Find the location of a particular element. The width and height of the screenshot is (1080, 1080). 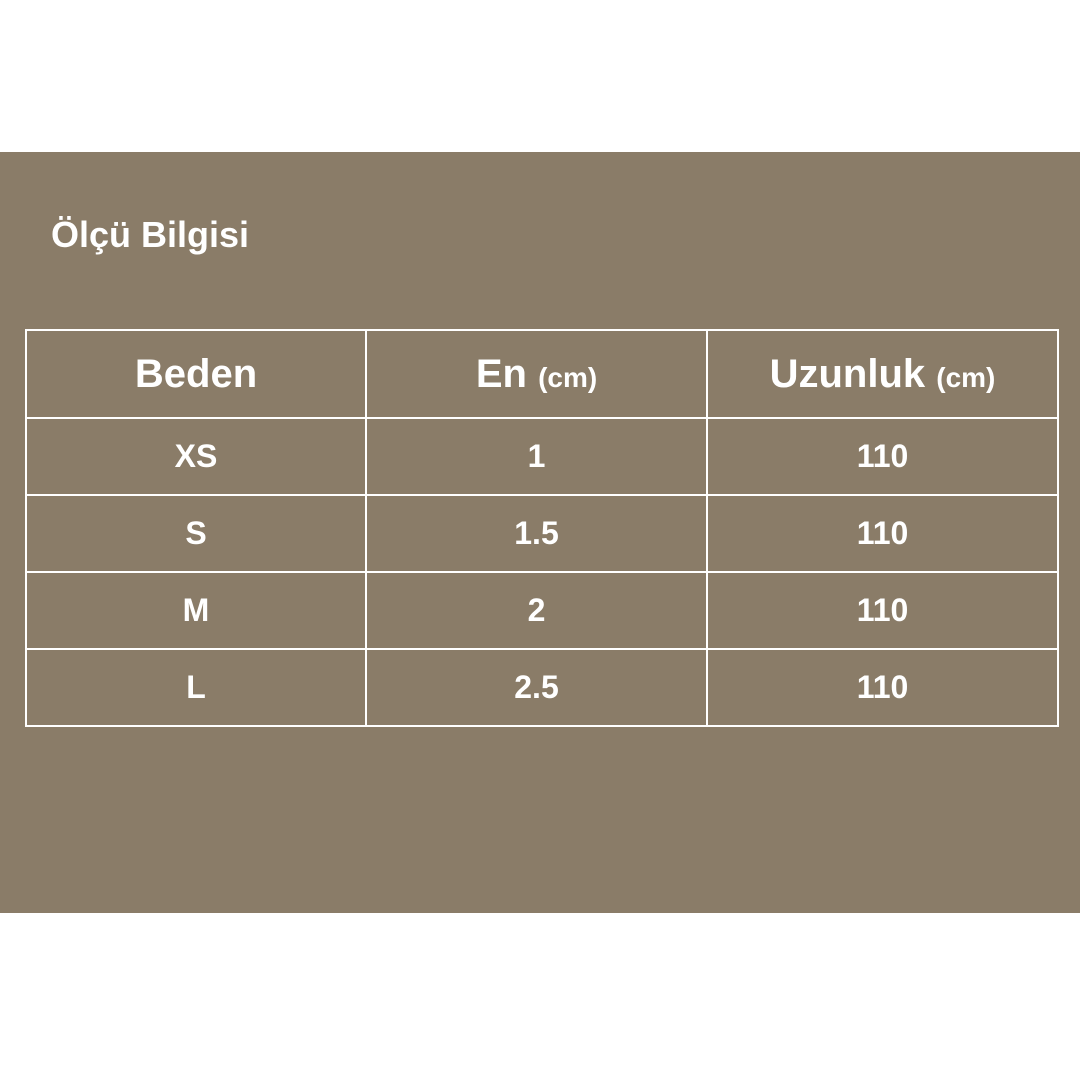

header-size: Beden is located at coordinates (196, 374).